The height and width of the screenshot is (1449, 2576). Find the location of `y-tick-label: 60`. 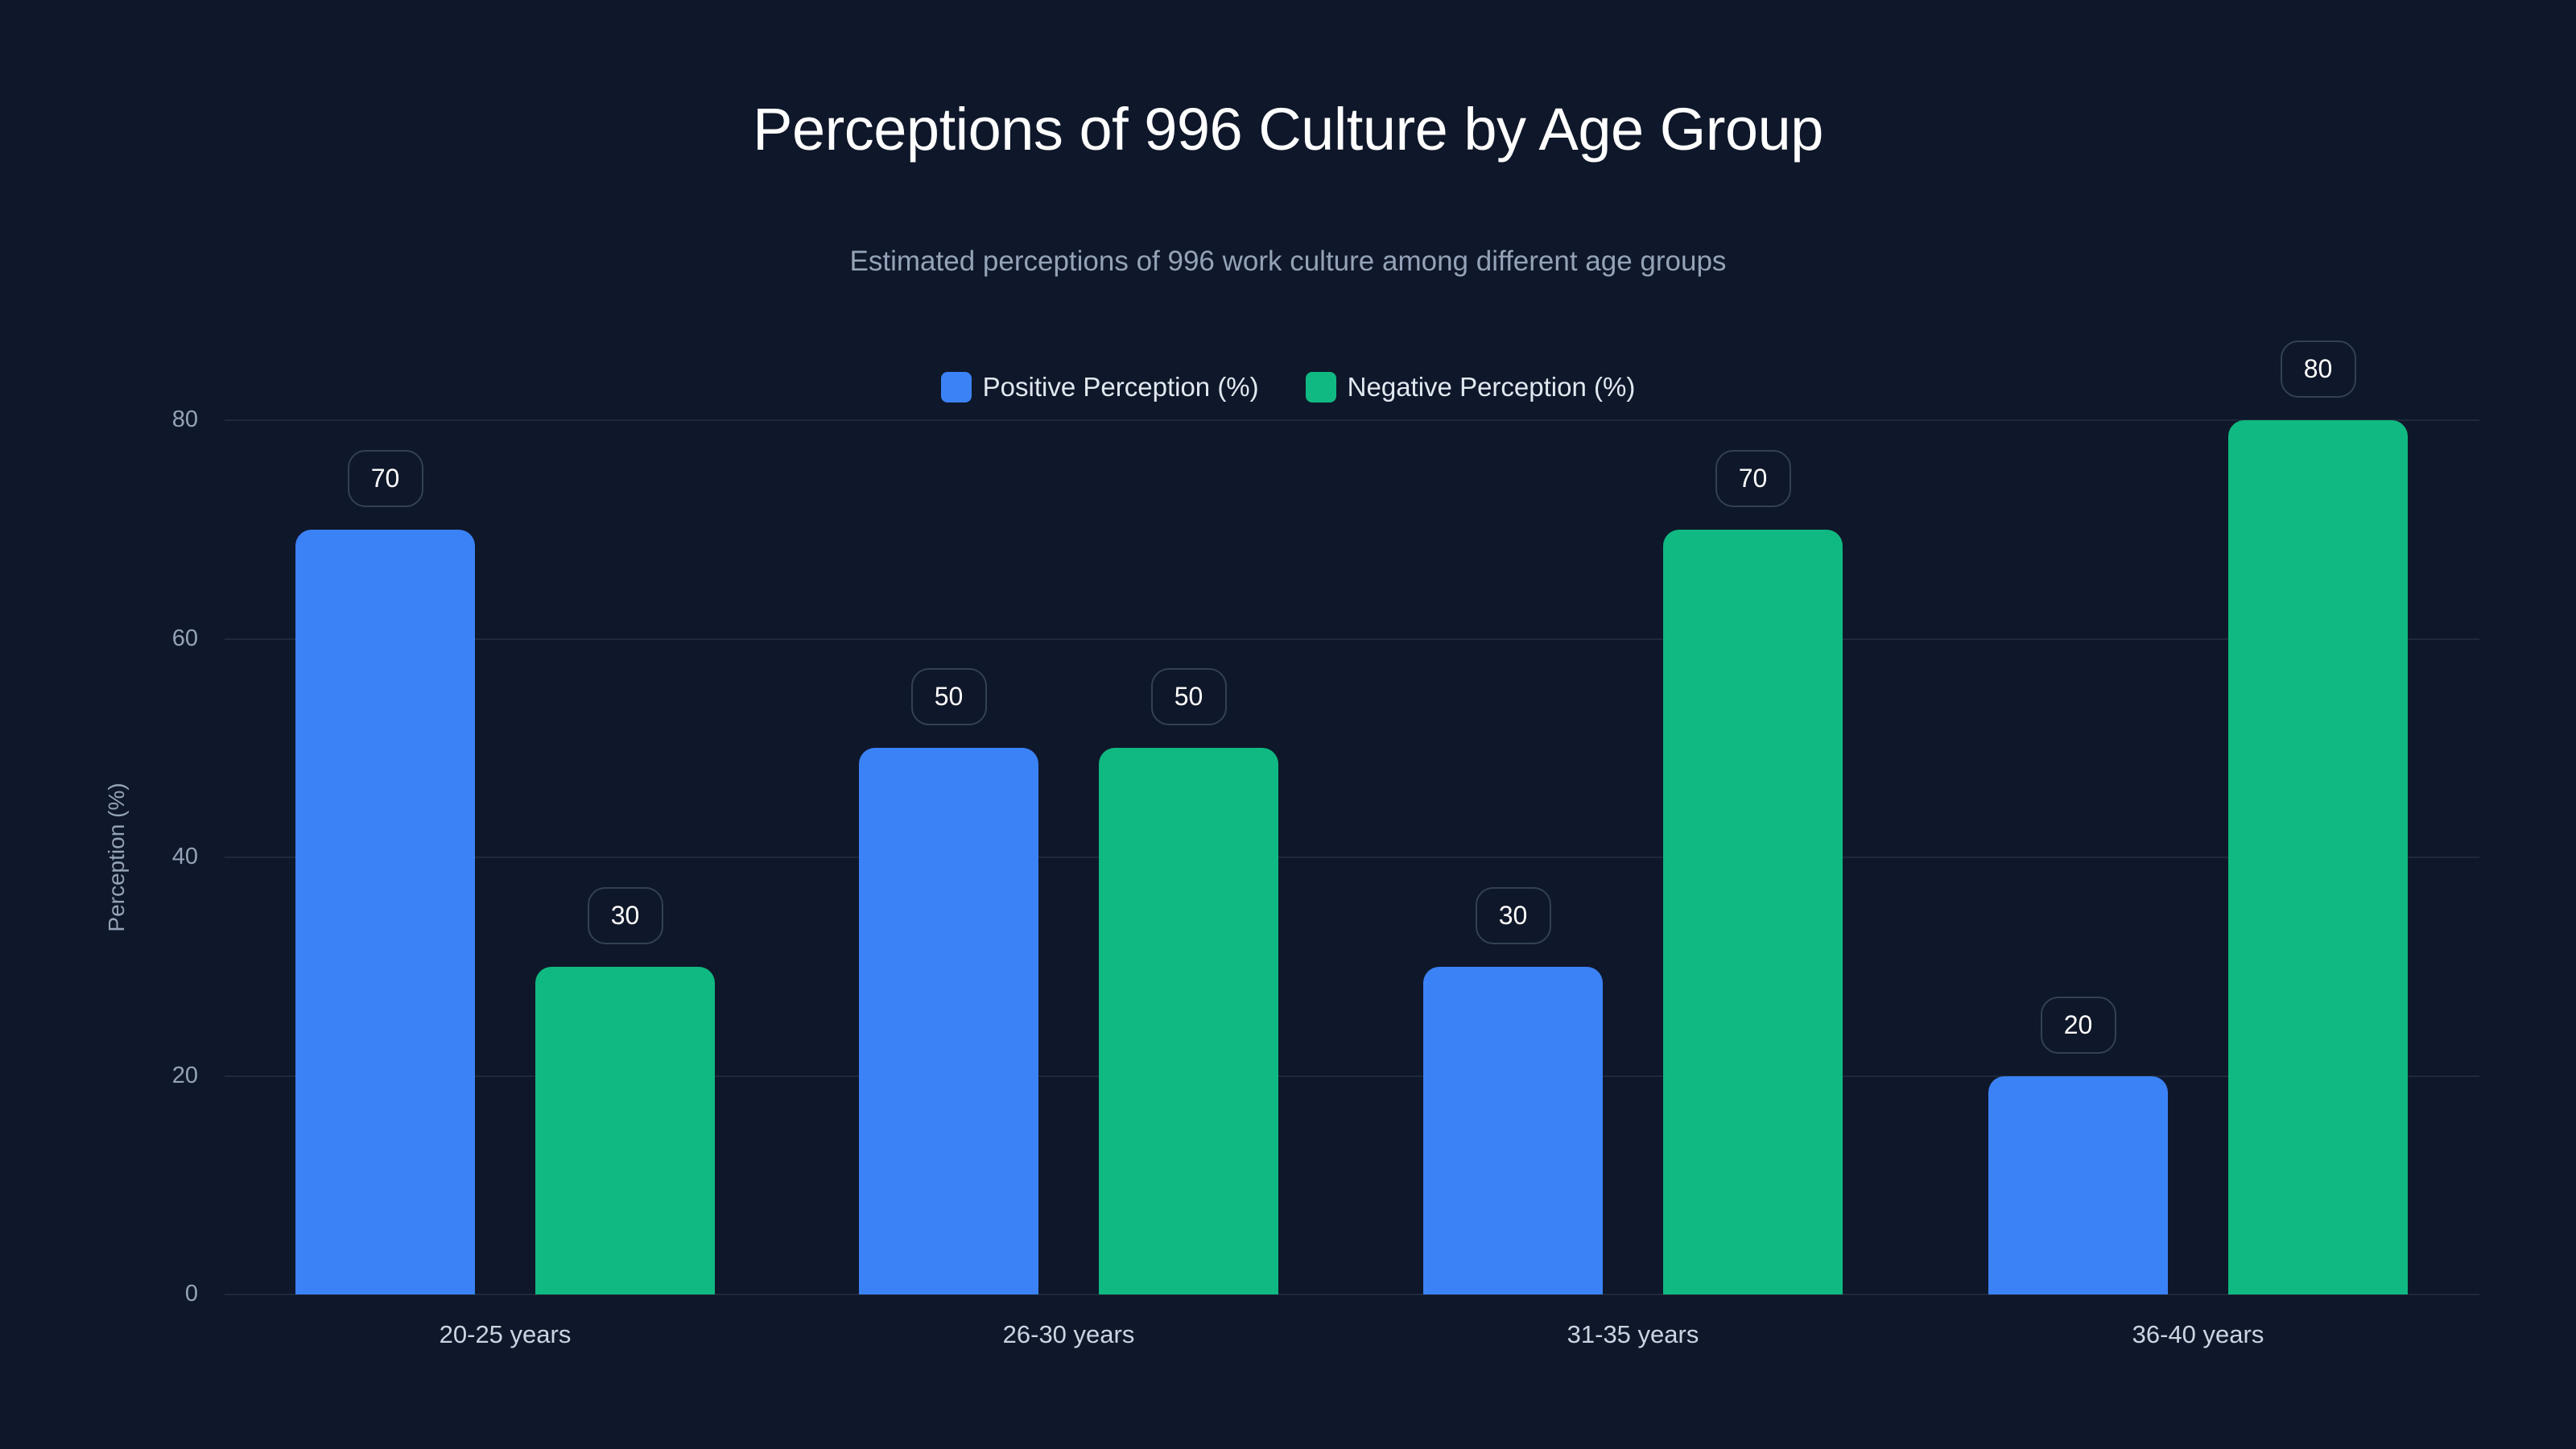

y-tick-label: 60 is located at coordinates (184, 638).